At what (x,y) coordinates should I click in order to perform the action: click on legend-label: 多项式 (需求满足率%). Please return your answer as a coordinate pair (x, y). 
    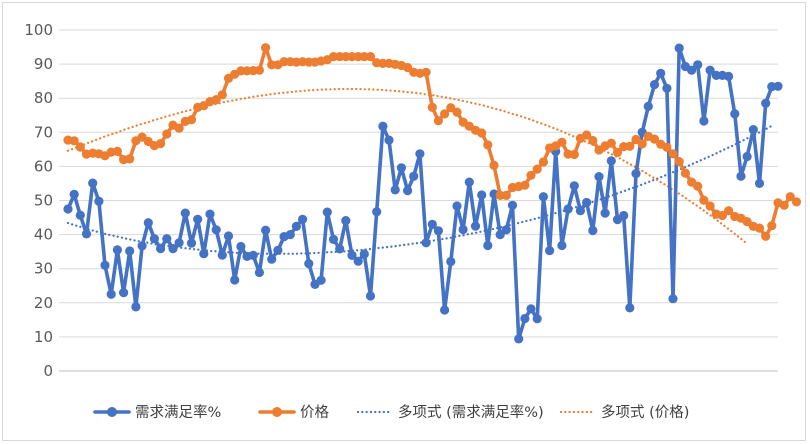
    Looking at the image, I should click on (471, 412).